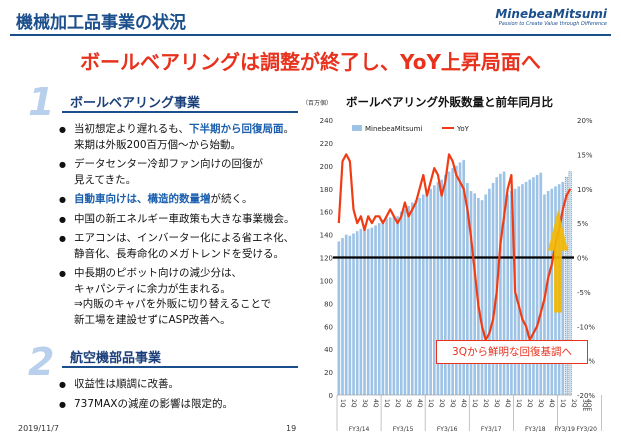  Describe the element at coordinates (586, 429) in the screenshot. I see `fiscal-year-label: FY3/20` at that location.